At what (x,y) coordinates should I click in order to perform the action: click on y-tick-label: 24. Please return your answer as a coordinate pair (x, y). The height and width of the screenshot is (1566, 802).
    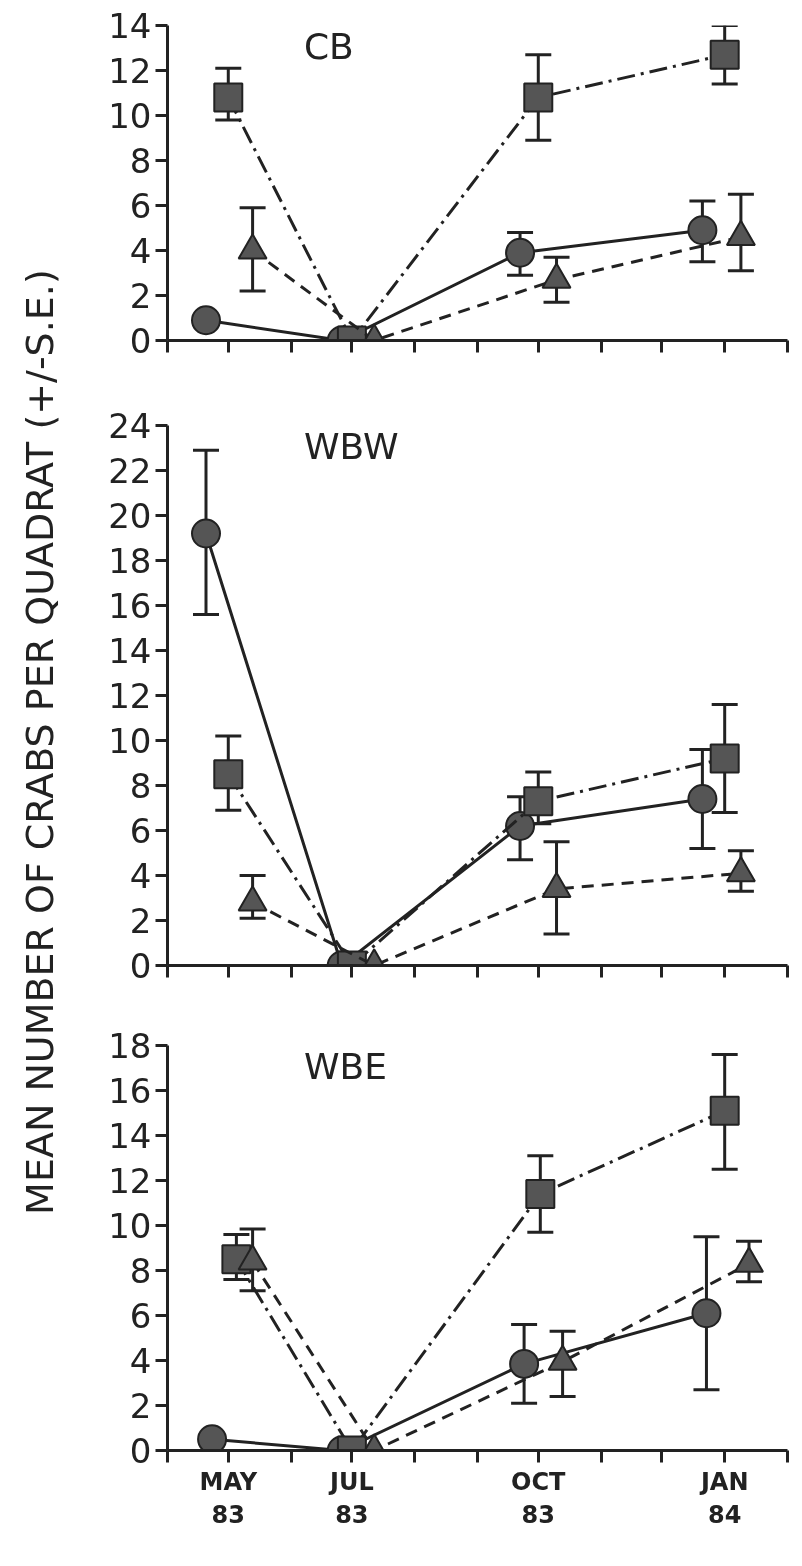
    Looking at the image, I should click on (130, 426).